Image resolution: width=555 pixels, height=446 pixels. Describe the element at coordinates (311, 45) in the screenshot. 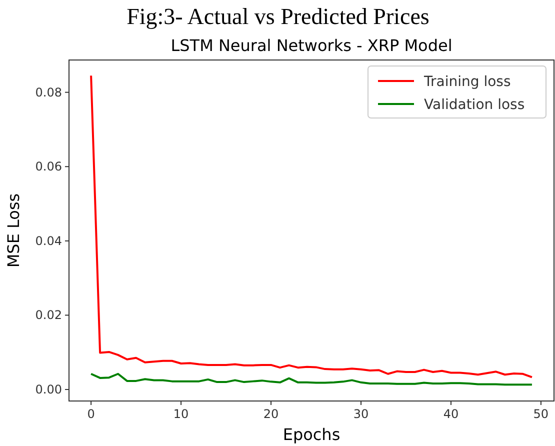

I see `chart-subtitle: LSTM Neural Networks - XRP Model` at that location.